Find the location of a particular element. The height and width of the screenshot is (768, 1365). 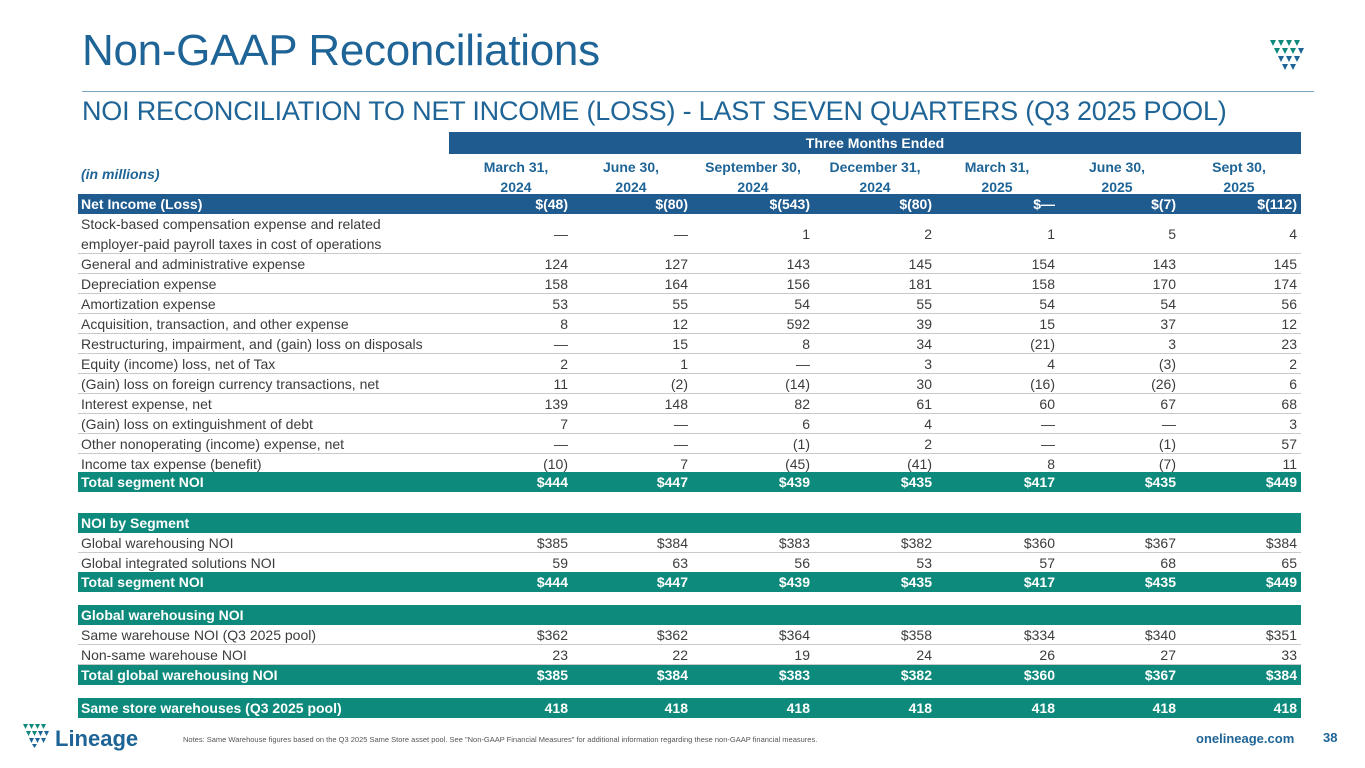

row-label-text: Global integrated solutions NOI is located at coordinates (178, 563).